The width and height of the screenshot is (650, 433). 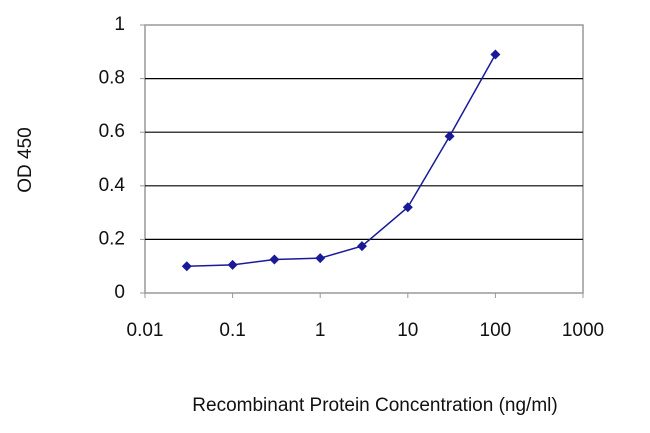 What do you see at coordinates (320, 330) in the screenshot?
I see `x-tick-label: 1` at bounding box center [320, 330].